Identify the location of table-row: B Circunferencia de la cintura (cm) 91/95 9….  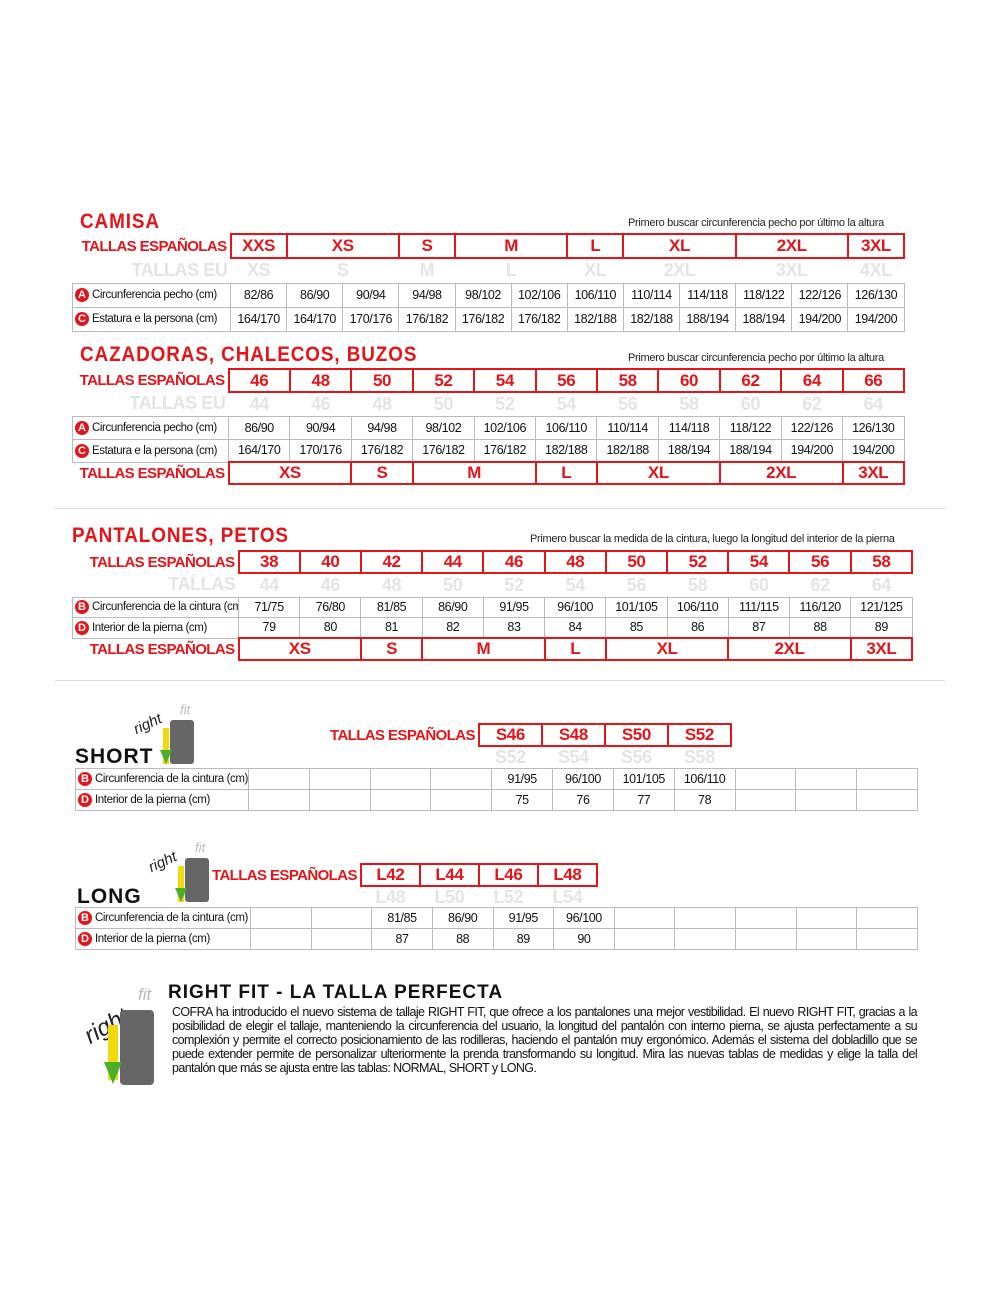
(496, 779).